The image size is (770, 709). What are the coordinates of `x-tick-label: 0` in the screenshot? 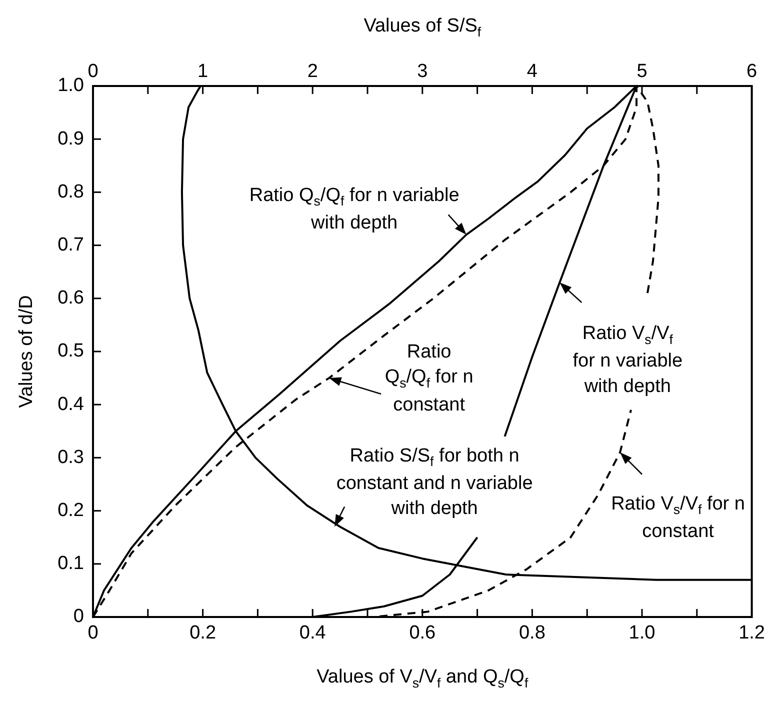 It's located at (93, 633).